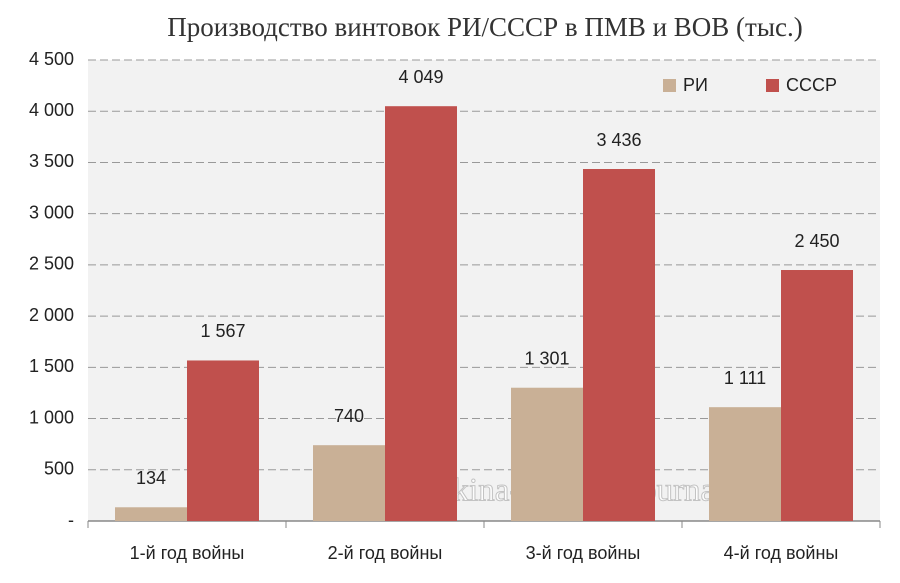  Describe the element at coordinates (51, 110) in the screenshot. I see `y-tick-label: 4 000` at that location.